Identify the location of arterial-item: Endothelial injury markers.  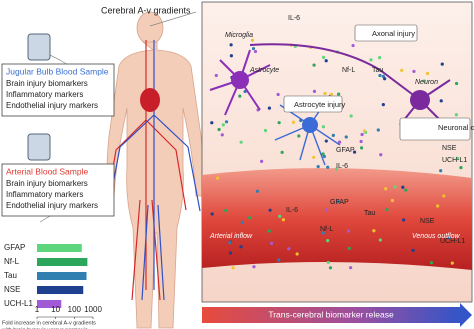
(52, 205).